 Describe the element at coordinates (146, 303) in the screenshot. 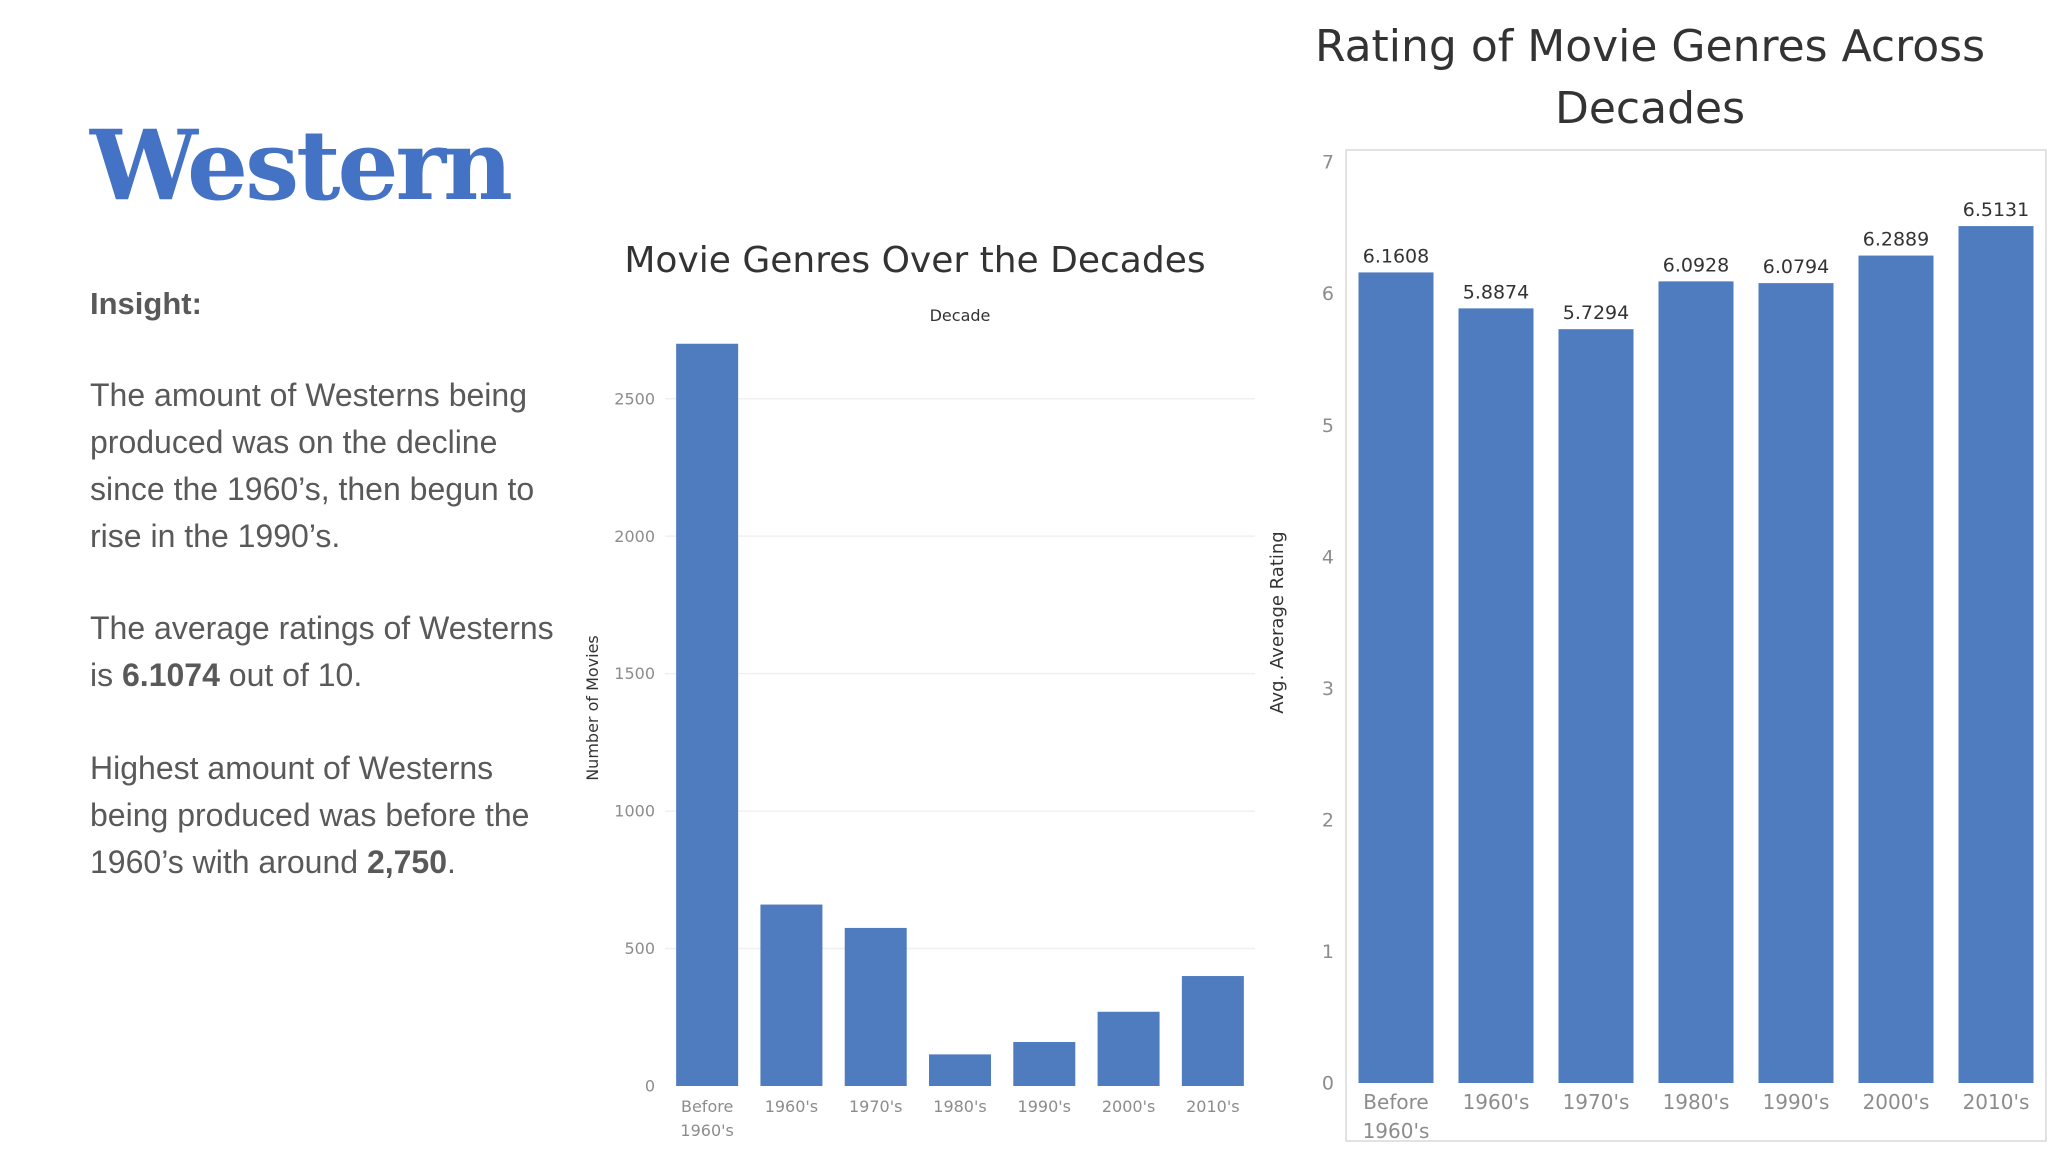

I see `insight-heading: Insight:` at that location.